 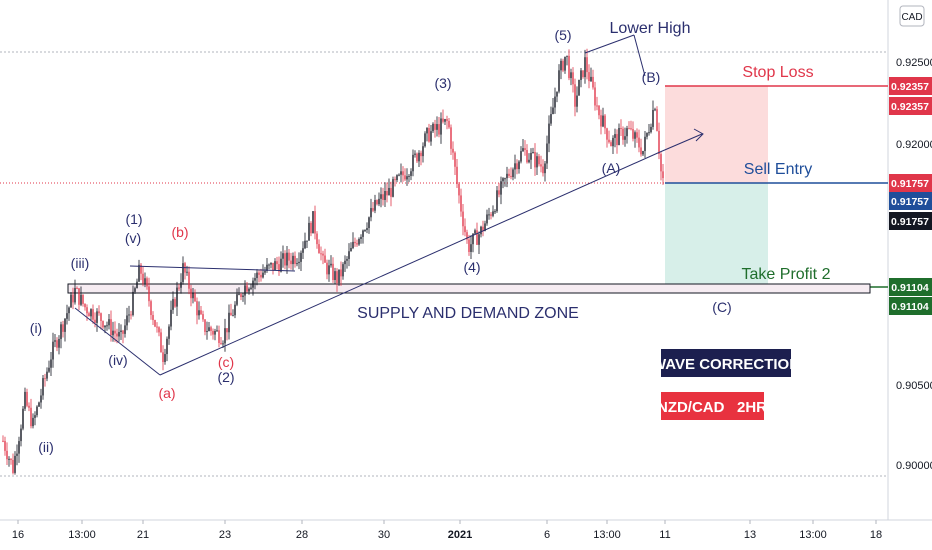 What do you see at coordinates (166, 393) in the screenshot?
I see `wave-label: (a)` at bounding box center [166, 393].